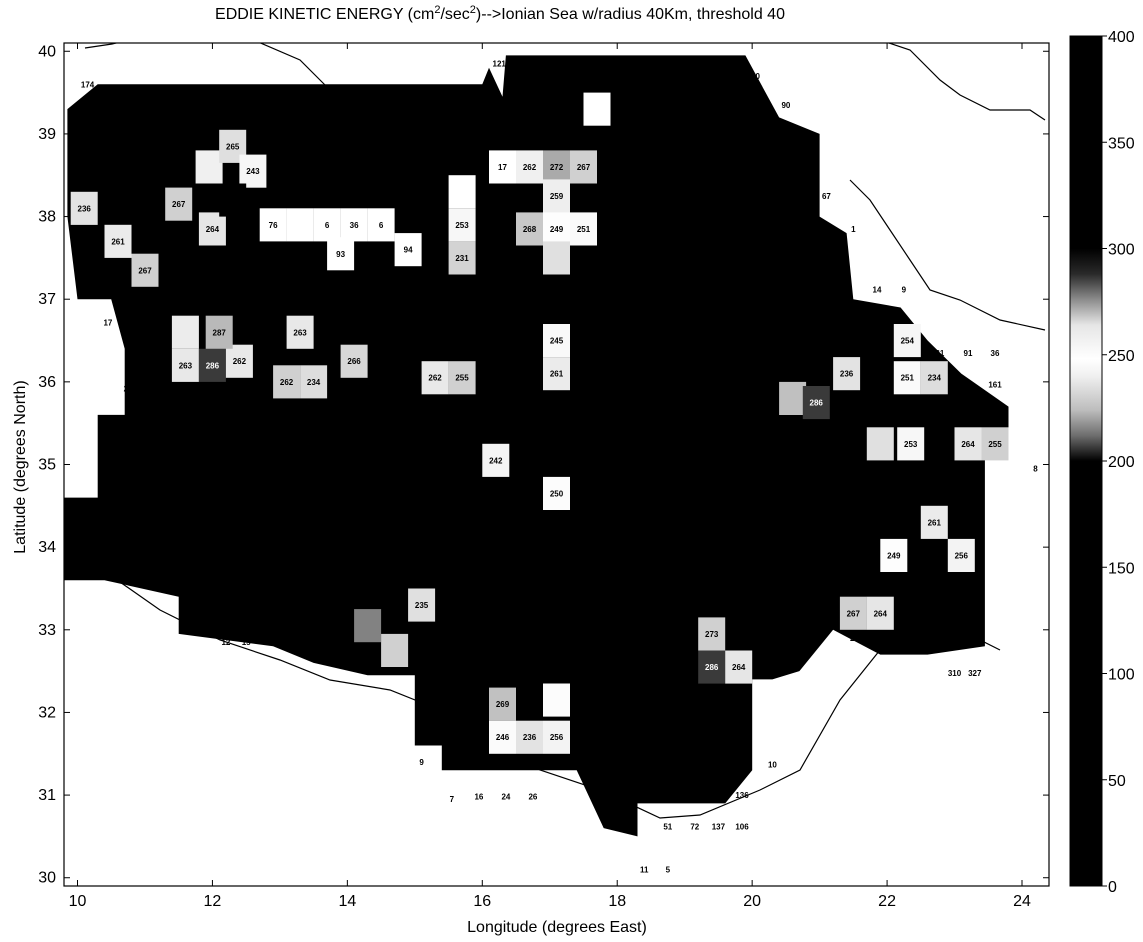 This screenshot has height=942, width=1143. What do you see at coordinates (557, 493) in the screenshot?
I see `cell-value-label: 250` at bounding box center [557, 493].